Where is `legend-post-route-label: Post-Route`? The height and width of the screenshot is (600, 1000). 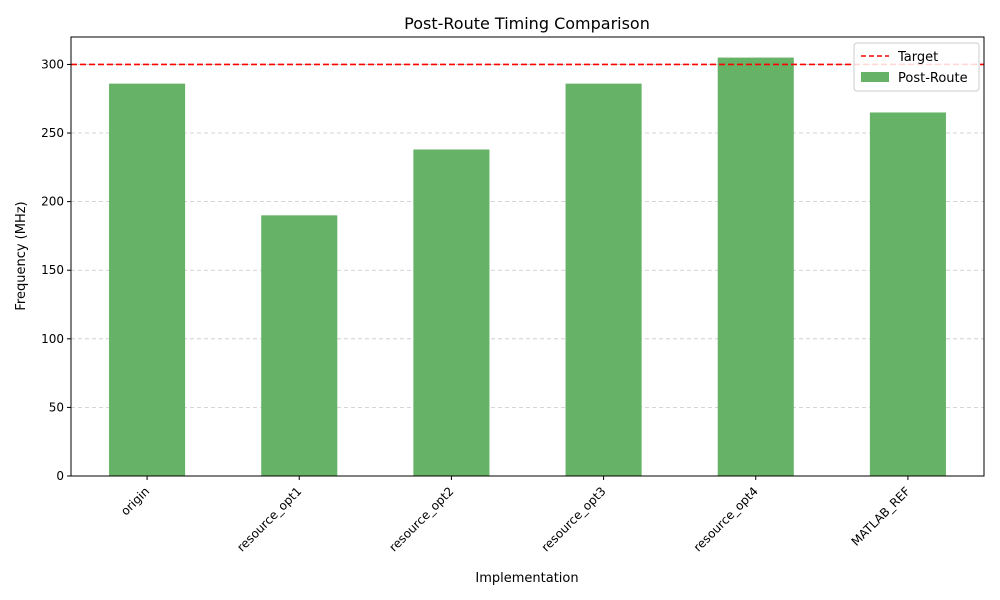 legend-post-route-label: Post-Route is located at coordinates (933, 78).